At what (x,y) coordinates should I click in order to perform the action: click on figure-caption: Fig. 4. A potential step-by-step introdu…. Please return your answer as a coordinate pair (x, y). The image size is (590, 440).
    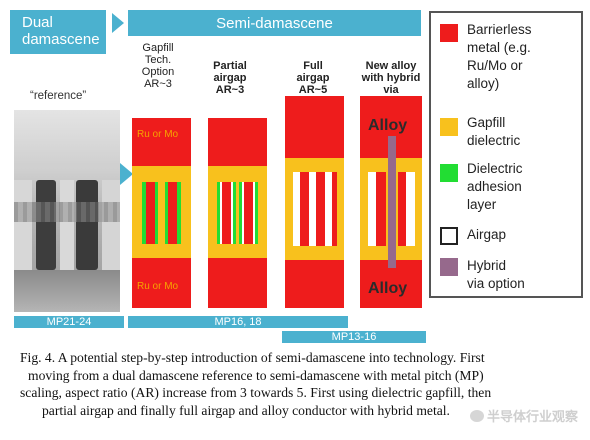
    Looking at the image, I should click on (256, 384).